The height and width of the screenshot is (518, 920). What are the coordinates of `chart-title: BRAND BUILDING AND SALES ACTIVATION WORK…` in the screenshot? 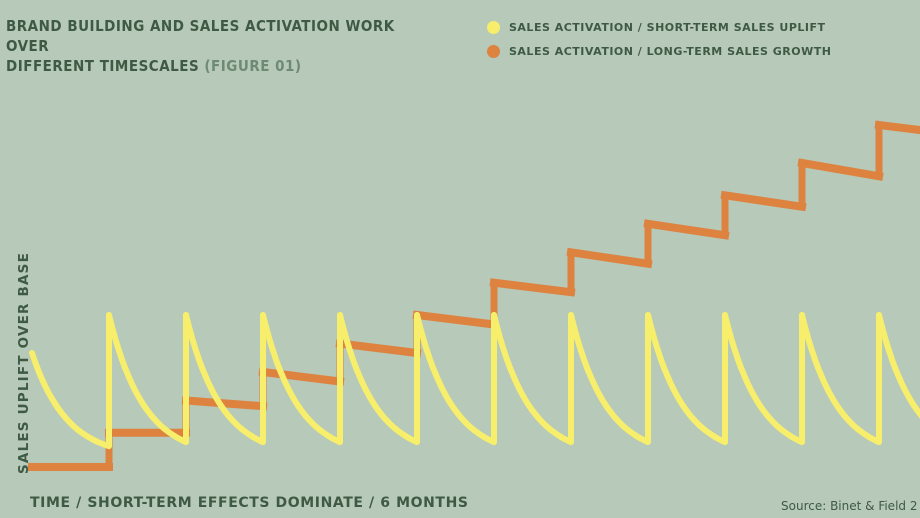 It's located at (221, 46).